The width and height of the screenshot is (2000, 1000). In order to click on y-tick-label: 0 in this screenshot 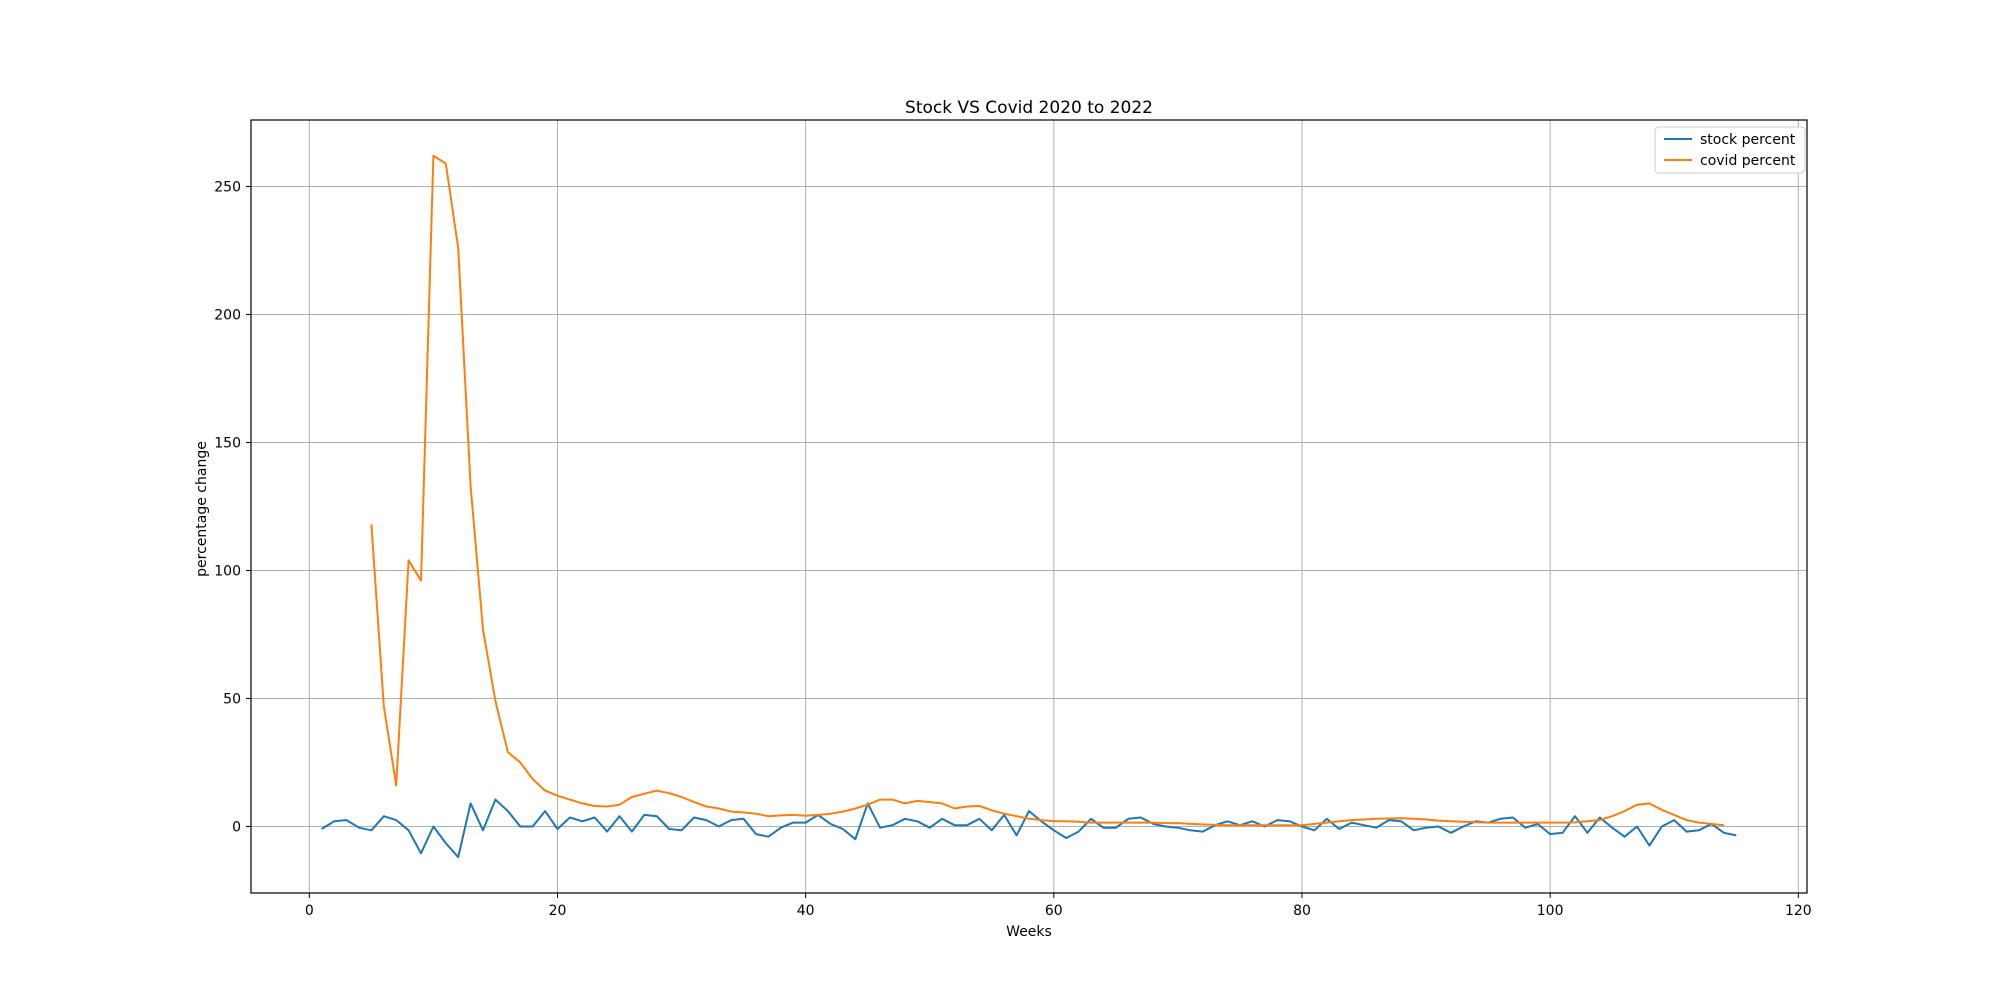, I will do `click(236, 827)`.